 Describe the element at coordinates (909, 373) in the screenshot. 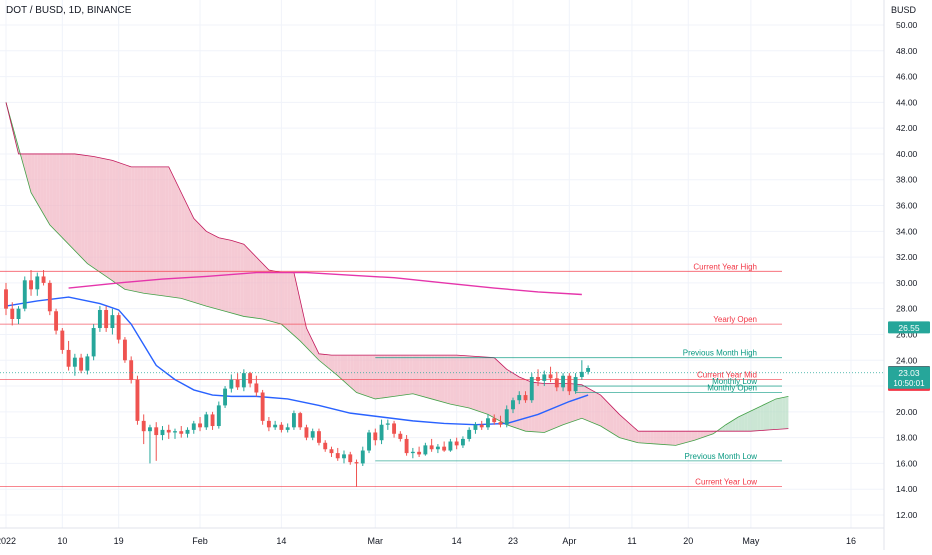

I see `last-price-text: 23.03` at that location.